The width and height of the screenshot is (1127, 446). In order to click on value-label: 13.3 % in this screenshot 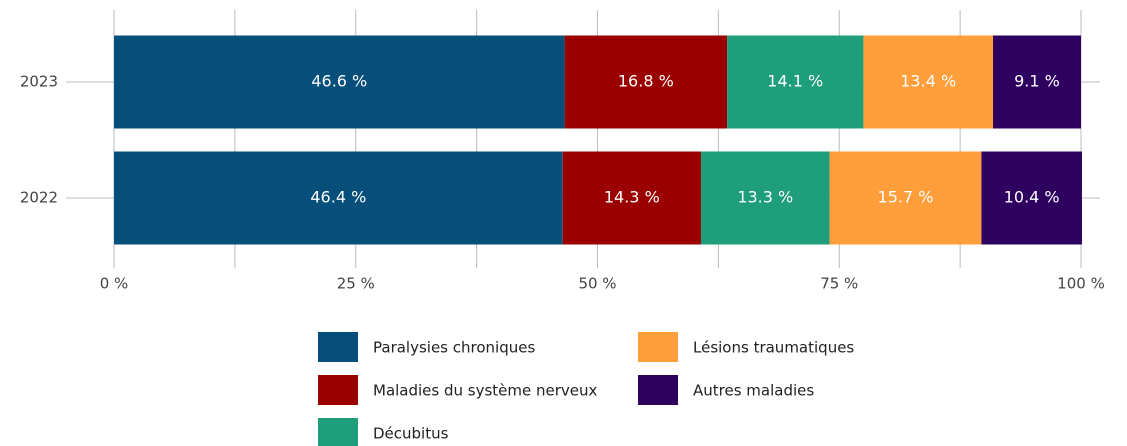, I will do `click(765, 197)`.